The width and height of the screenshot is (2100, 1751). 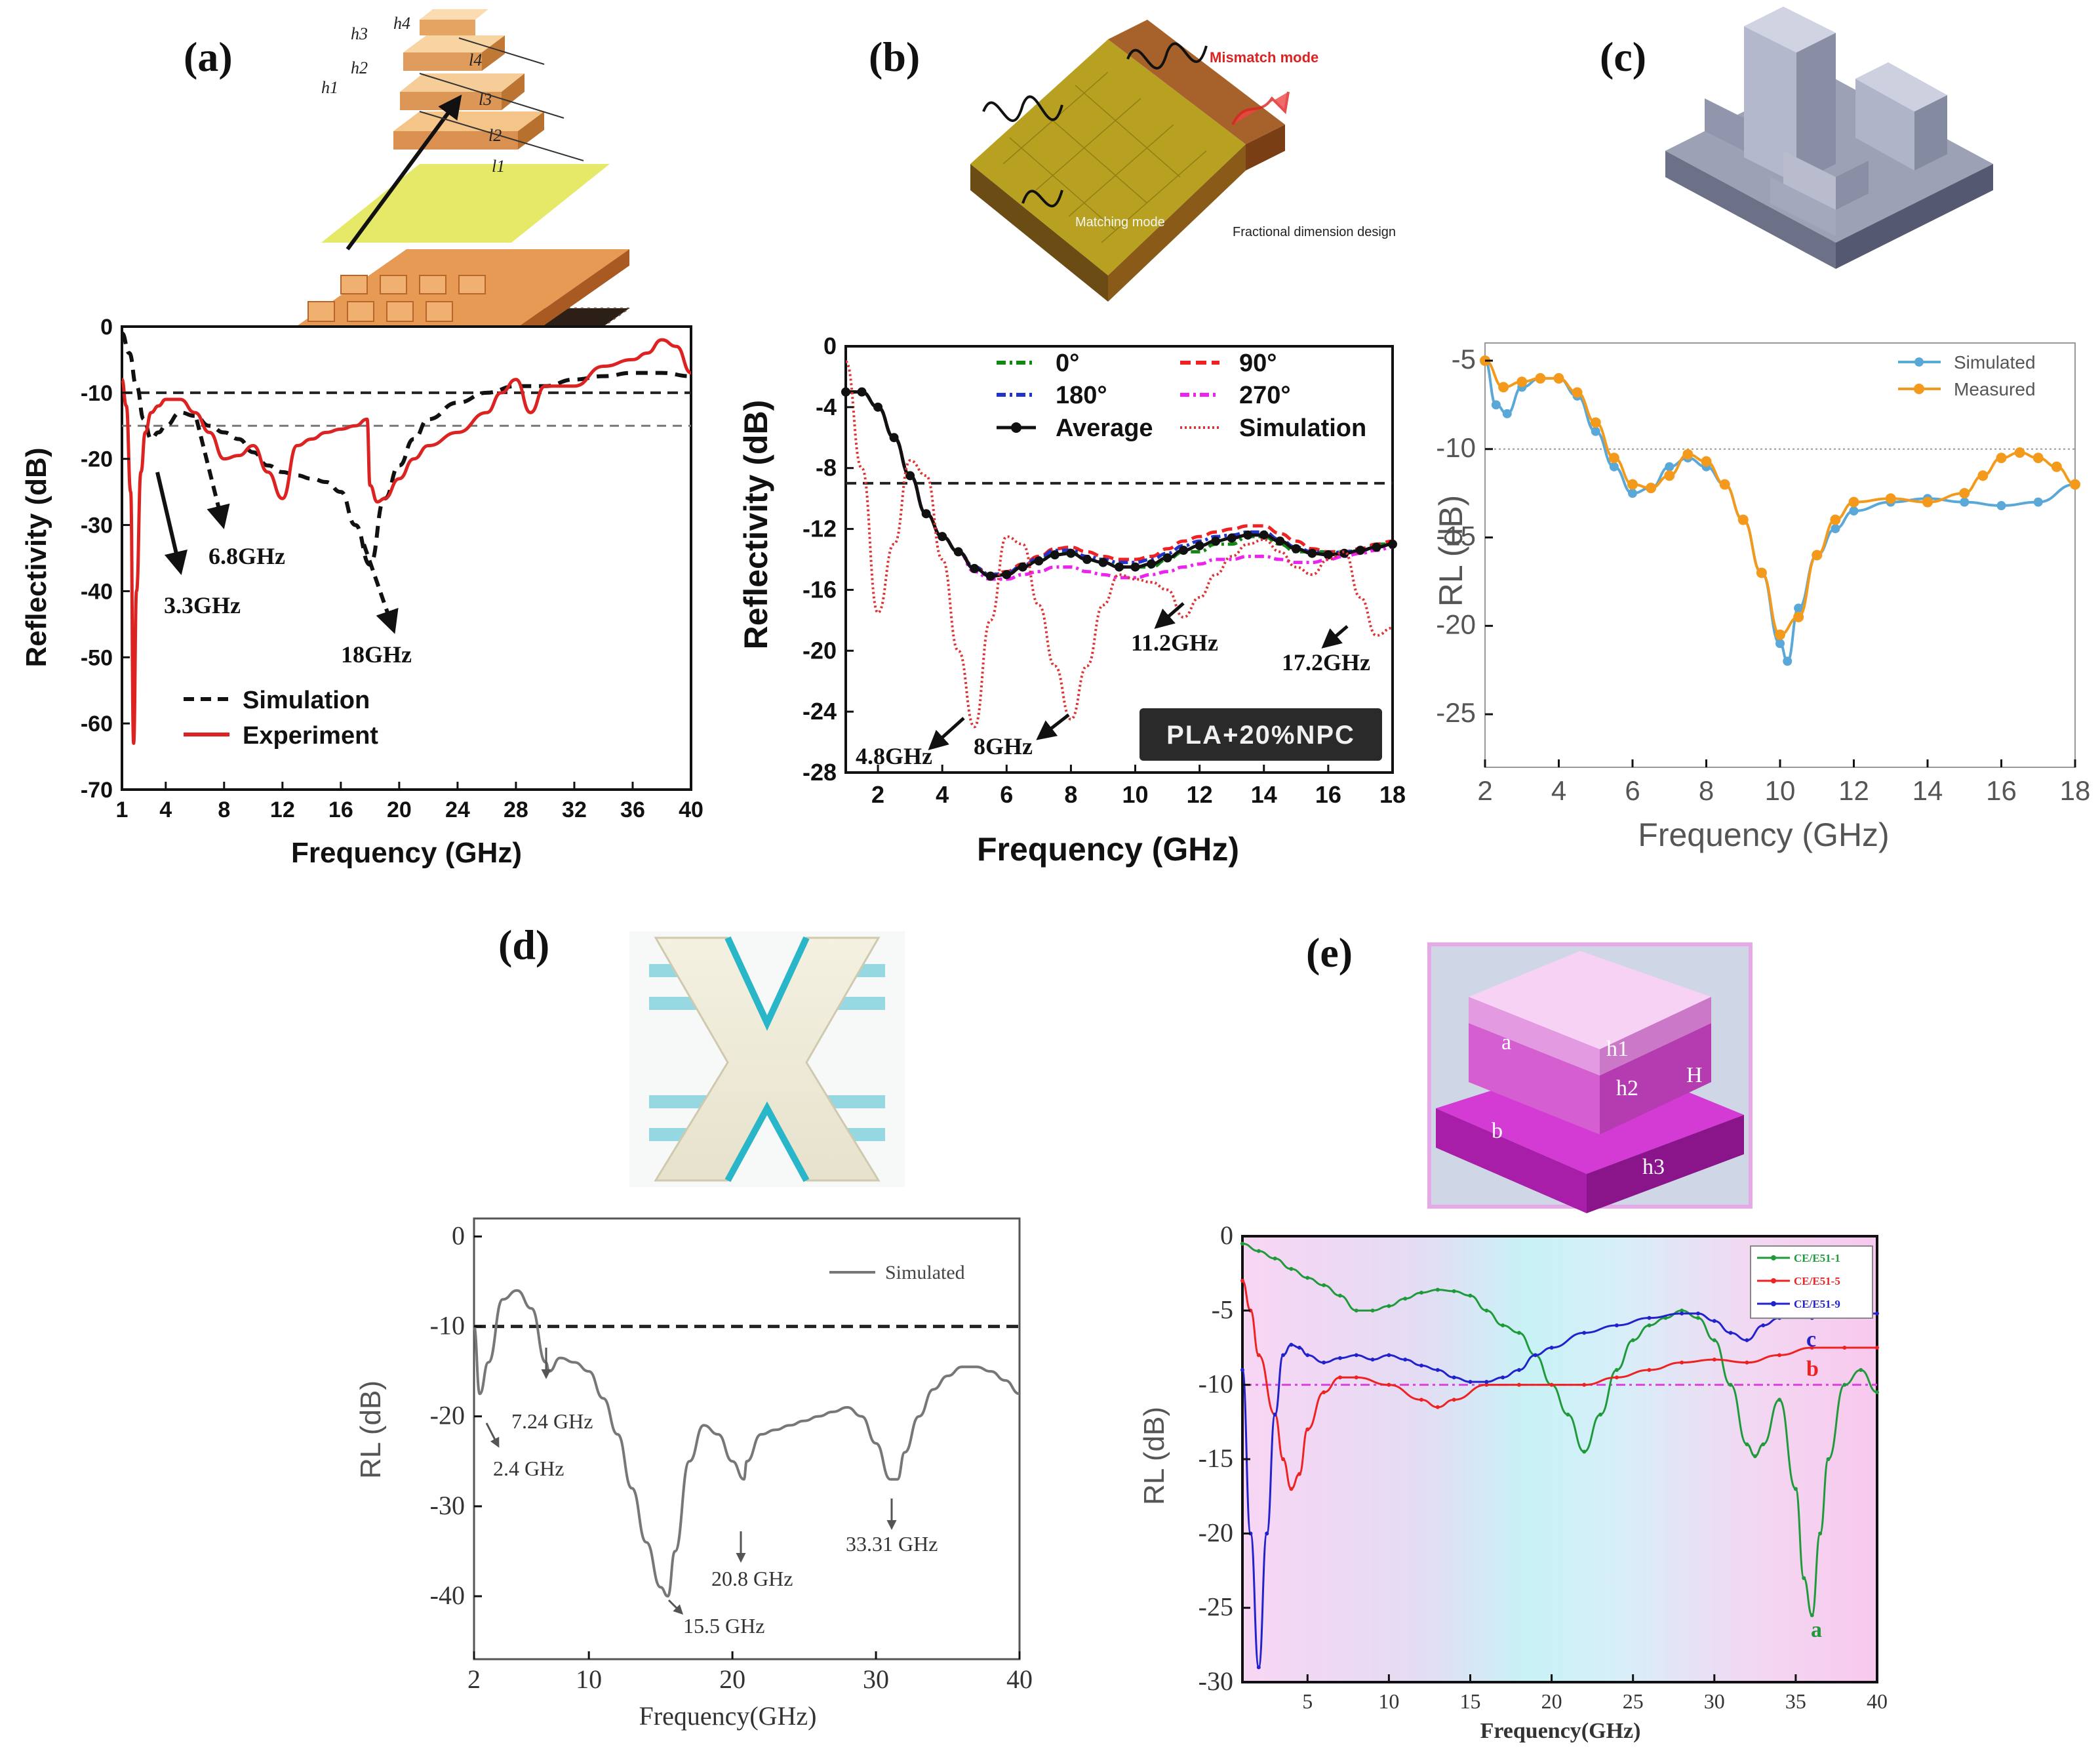 What do you see at coordinates (1780, 555) in the screenshot?
I see `chart-c-frame` at bounding box center [1780, 555].